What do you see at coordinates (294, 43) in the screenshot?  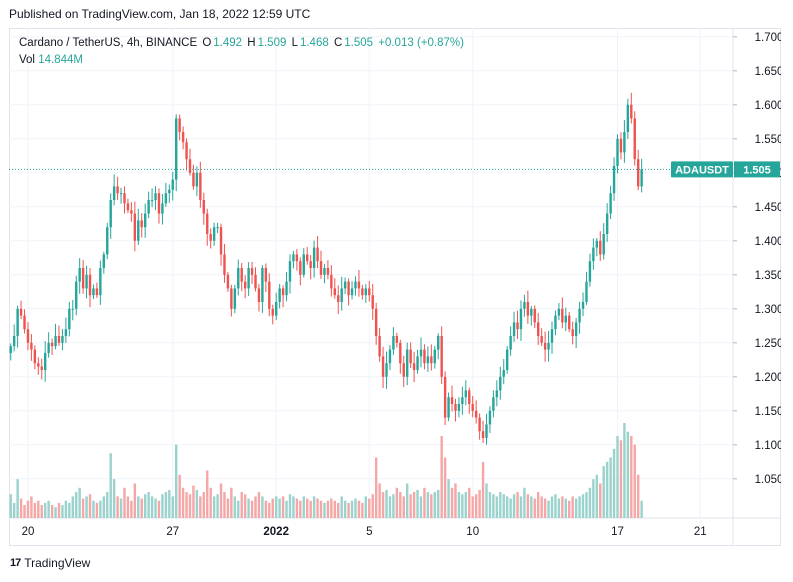 I see `legend-low-label: L` at bounding box center [294, 43].